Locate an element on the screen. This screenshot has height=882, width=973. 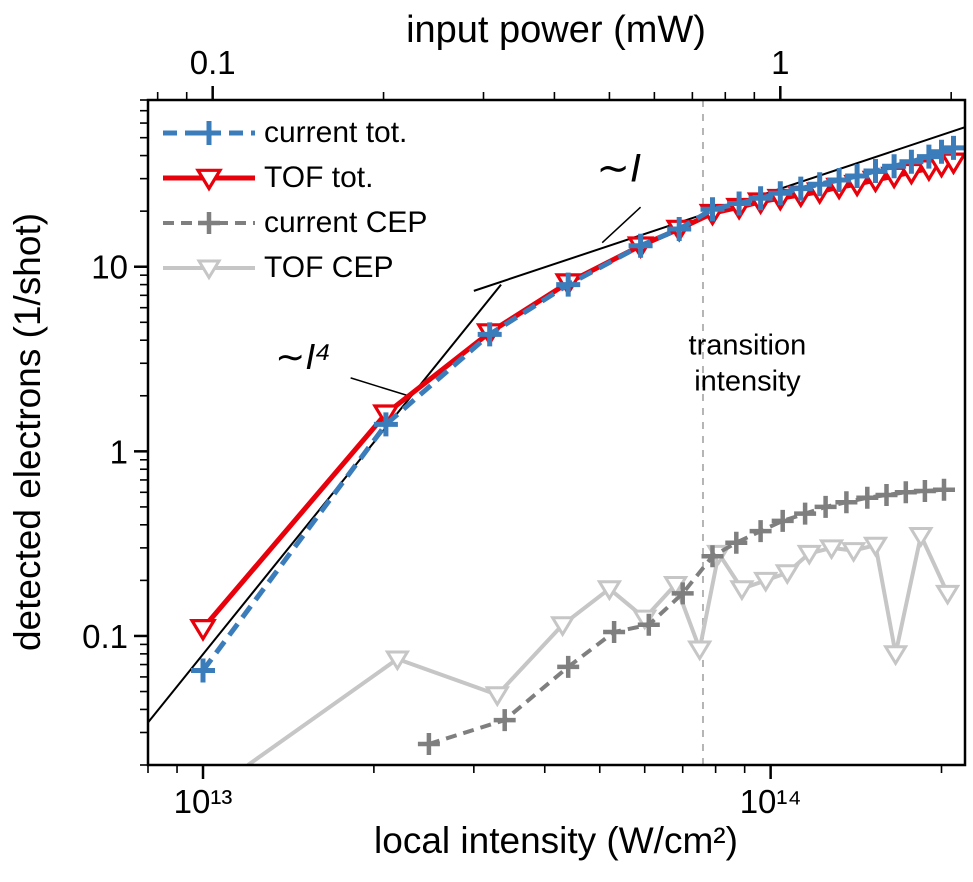
legend-item-tof-cep: TOF CEP is located at coordinates (293, 267).